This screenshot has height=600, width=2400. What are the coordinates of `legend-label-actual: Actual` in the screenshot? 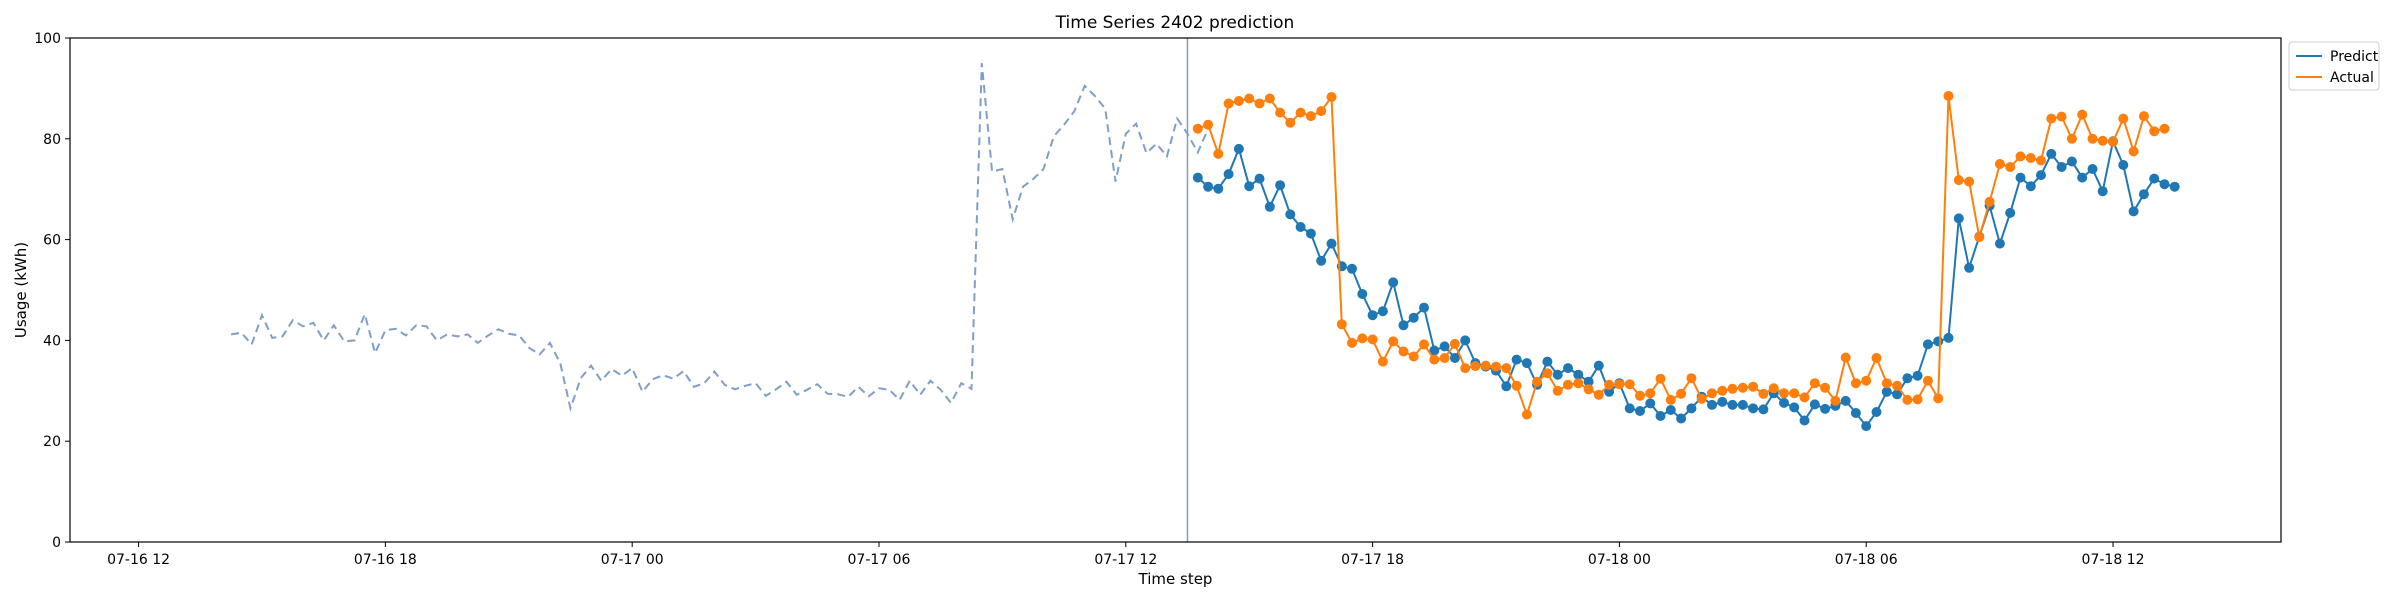 It's located at (2352, 78).